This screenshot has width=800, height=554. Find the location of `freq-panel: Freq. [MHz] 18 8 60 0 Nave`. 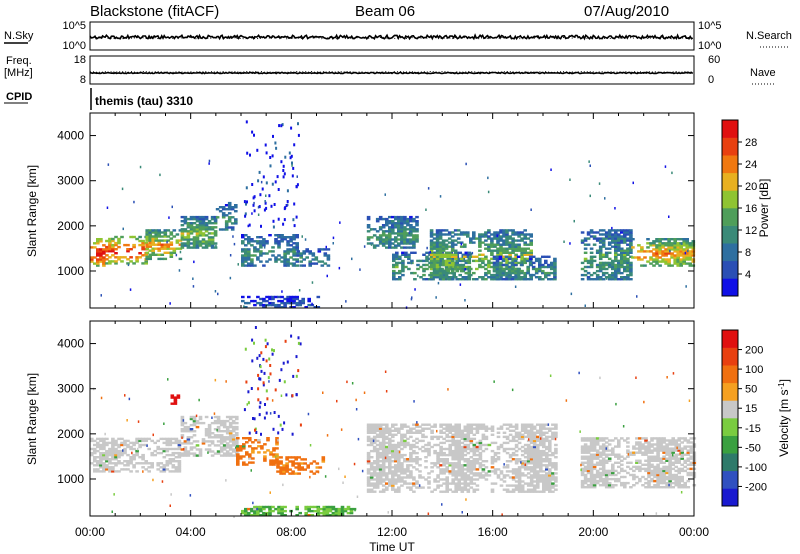

freq-panel: Freq. [MHz] 18 8 60 0 Nave is located at coordinates (390, 70).